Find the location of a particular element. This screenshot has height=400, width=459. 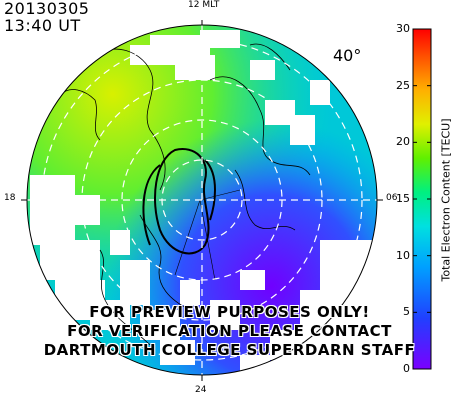

mlt-label-top: 12 MLT is located at coordinates (204, 5).